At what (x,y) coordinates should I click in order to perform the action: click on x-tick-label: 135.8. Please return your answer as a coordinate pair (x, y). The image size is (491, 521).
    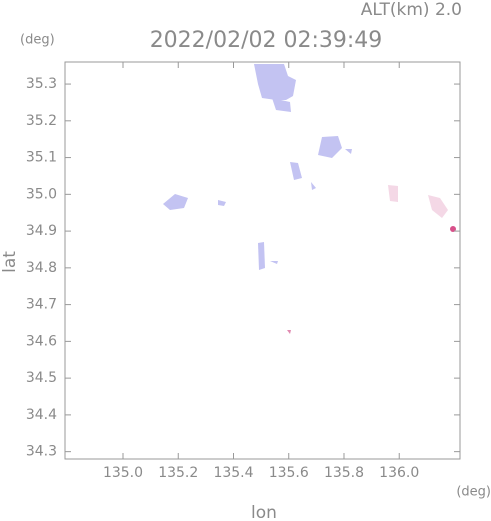
    Looking at the image, I should click on (344, 473).